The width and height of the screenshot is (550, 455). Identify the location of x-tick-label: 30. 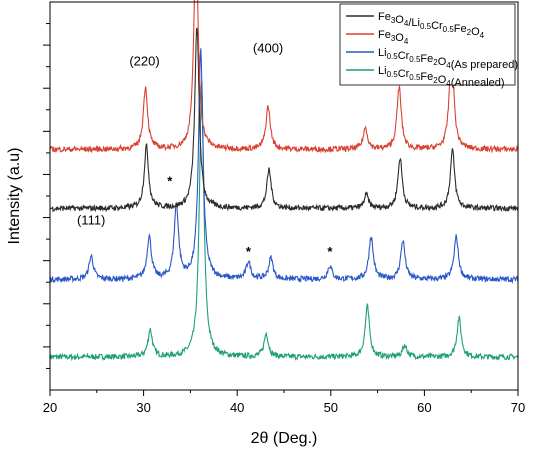
(143, 407).